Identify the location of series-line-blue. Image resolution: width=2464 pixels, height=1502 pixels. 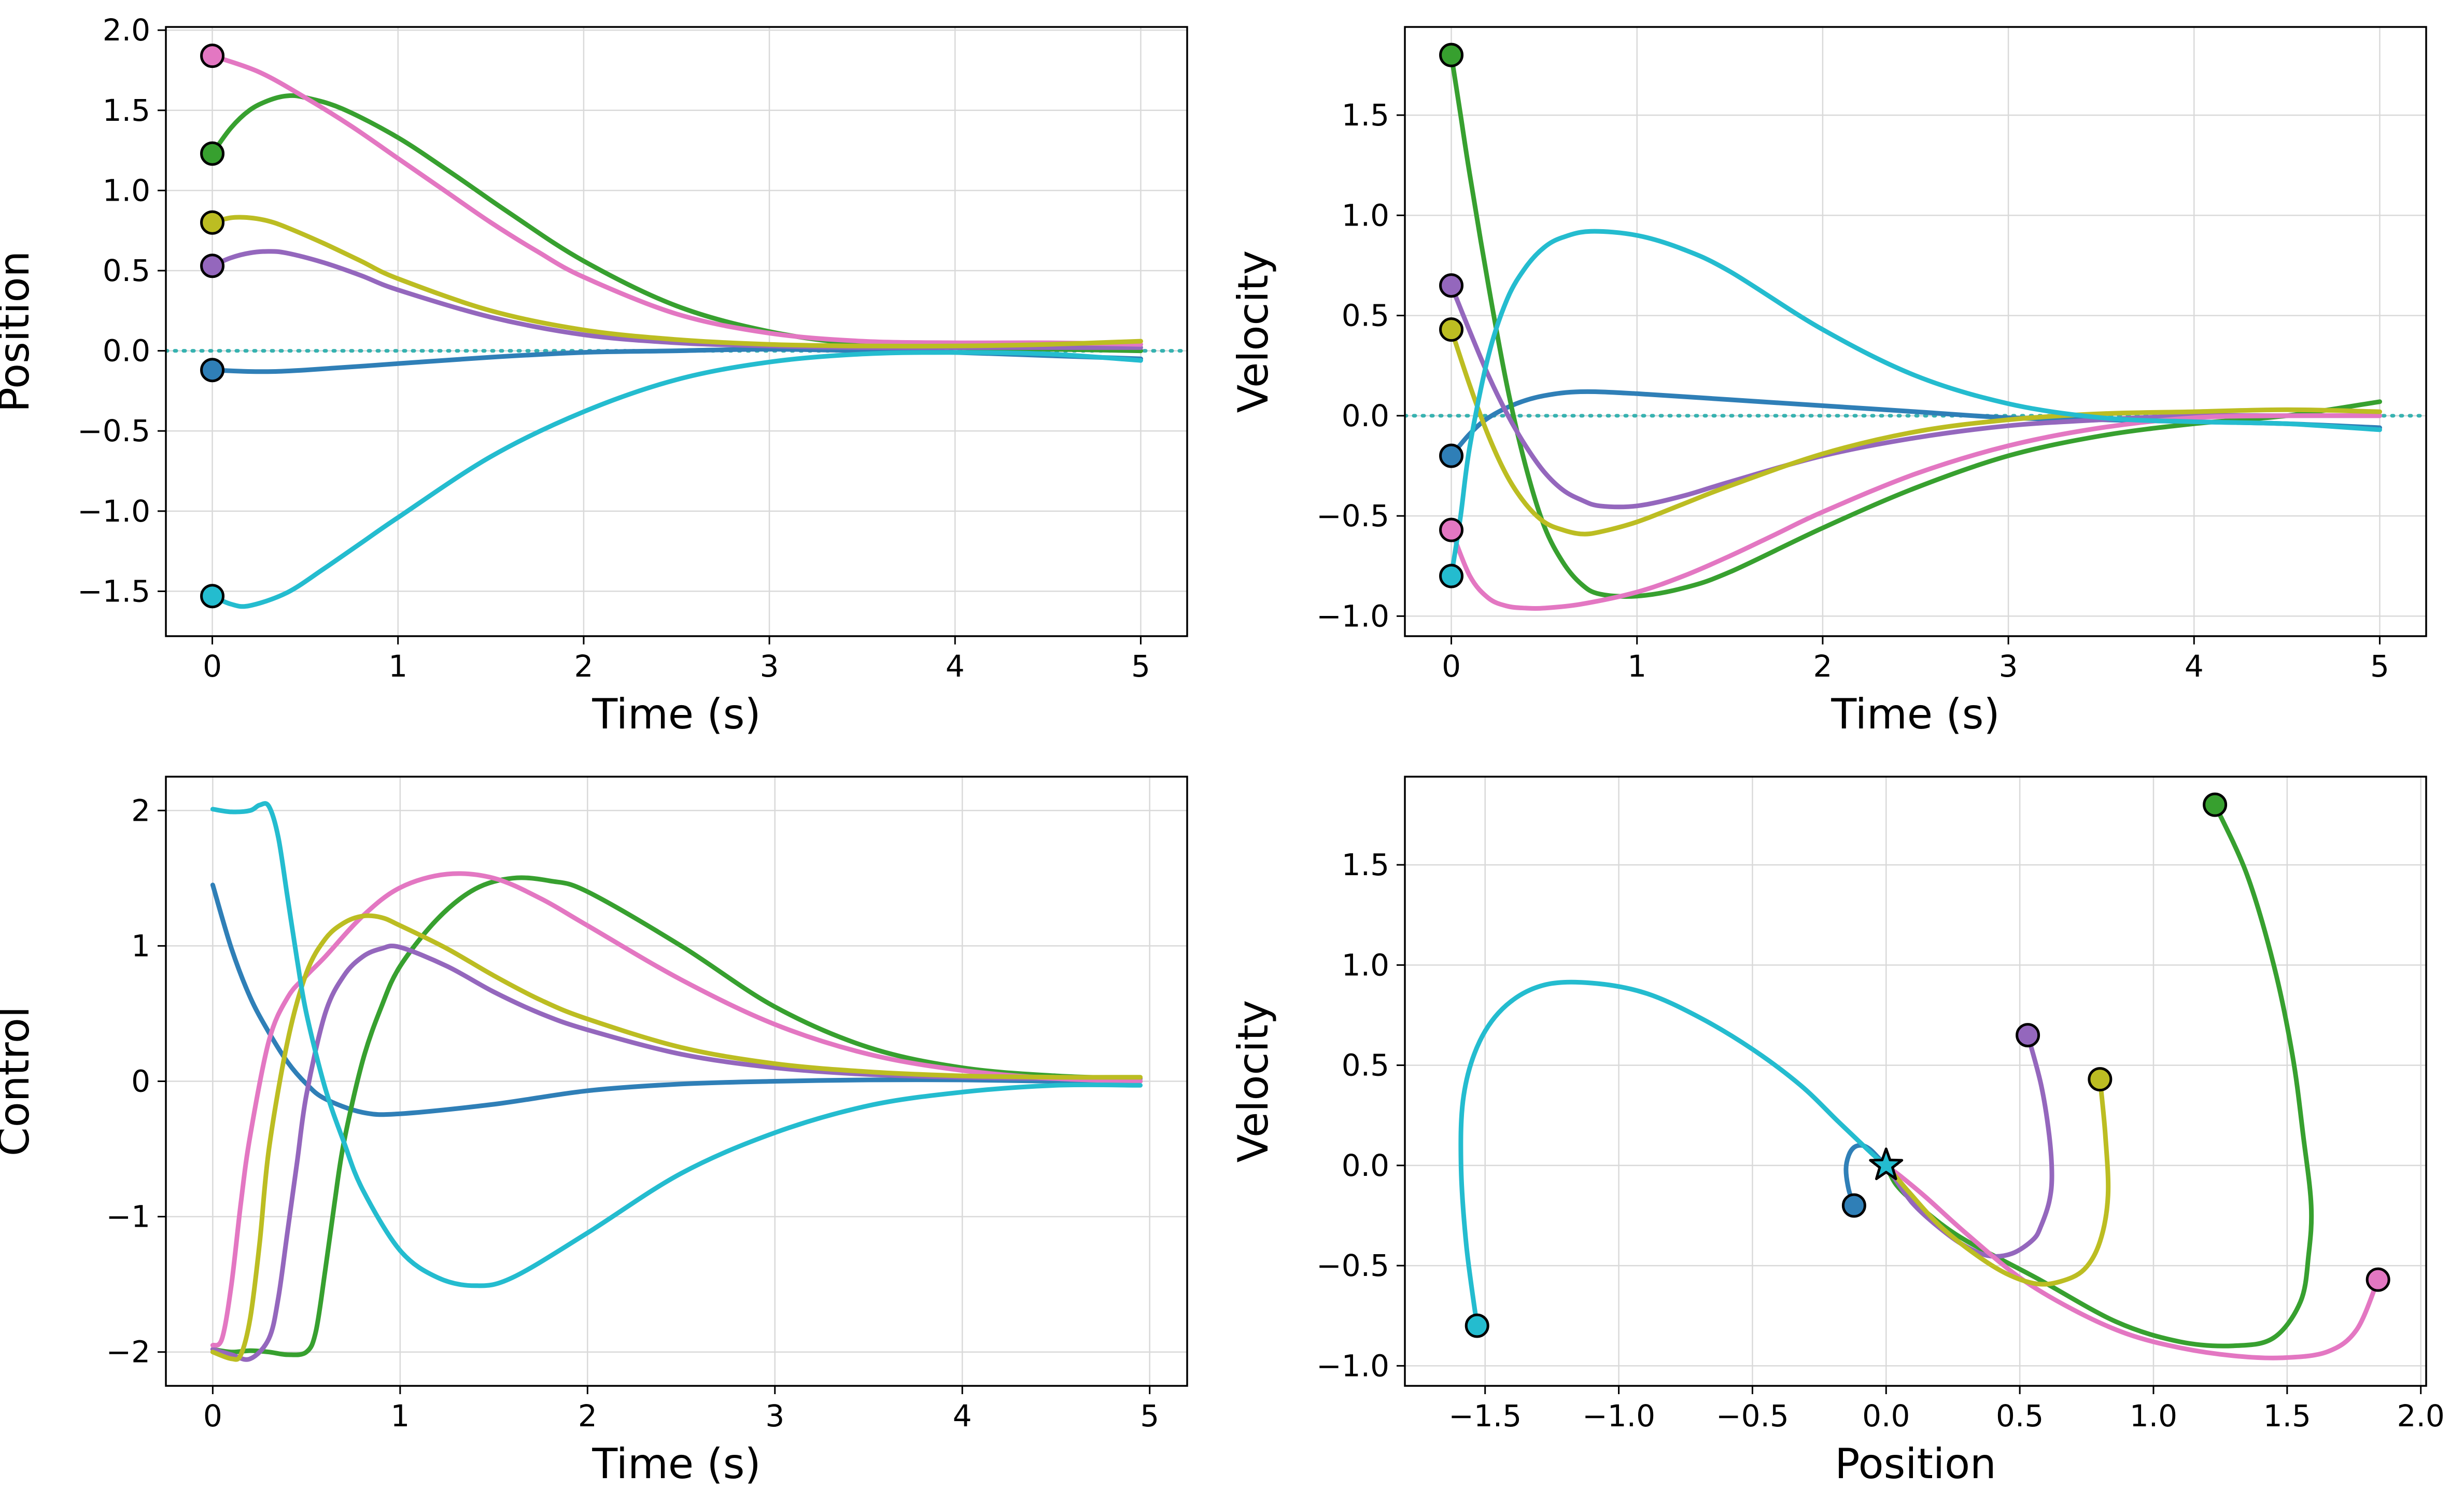
(677, 999).